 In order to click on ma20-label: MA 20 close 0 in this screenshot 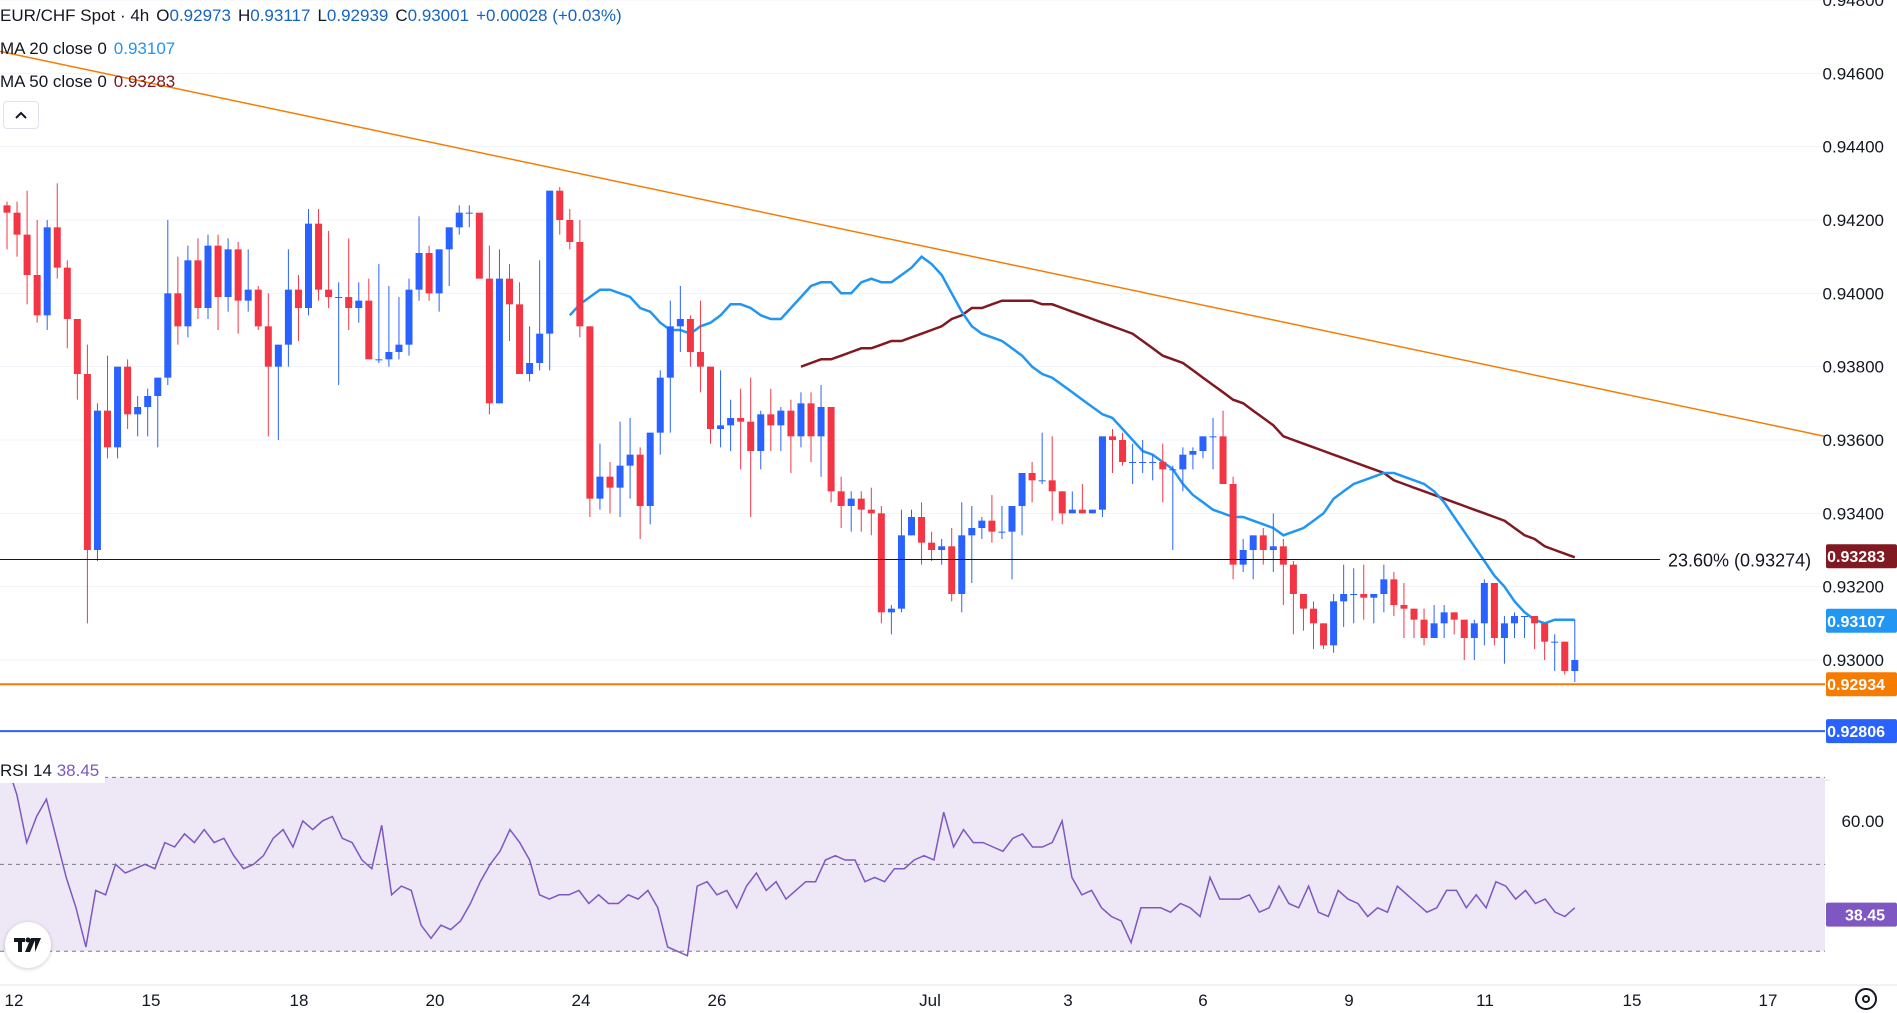, I will do `click(53, 48)`.